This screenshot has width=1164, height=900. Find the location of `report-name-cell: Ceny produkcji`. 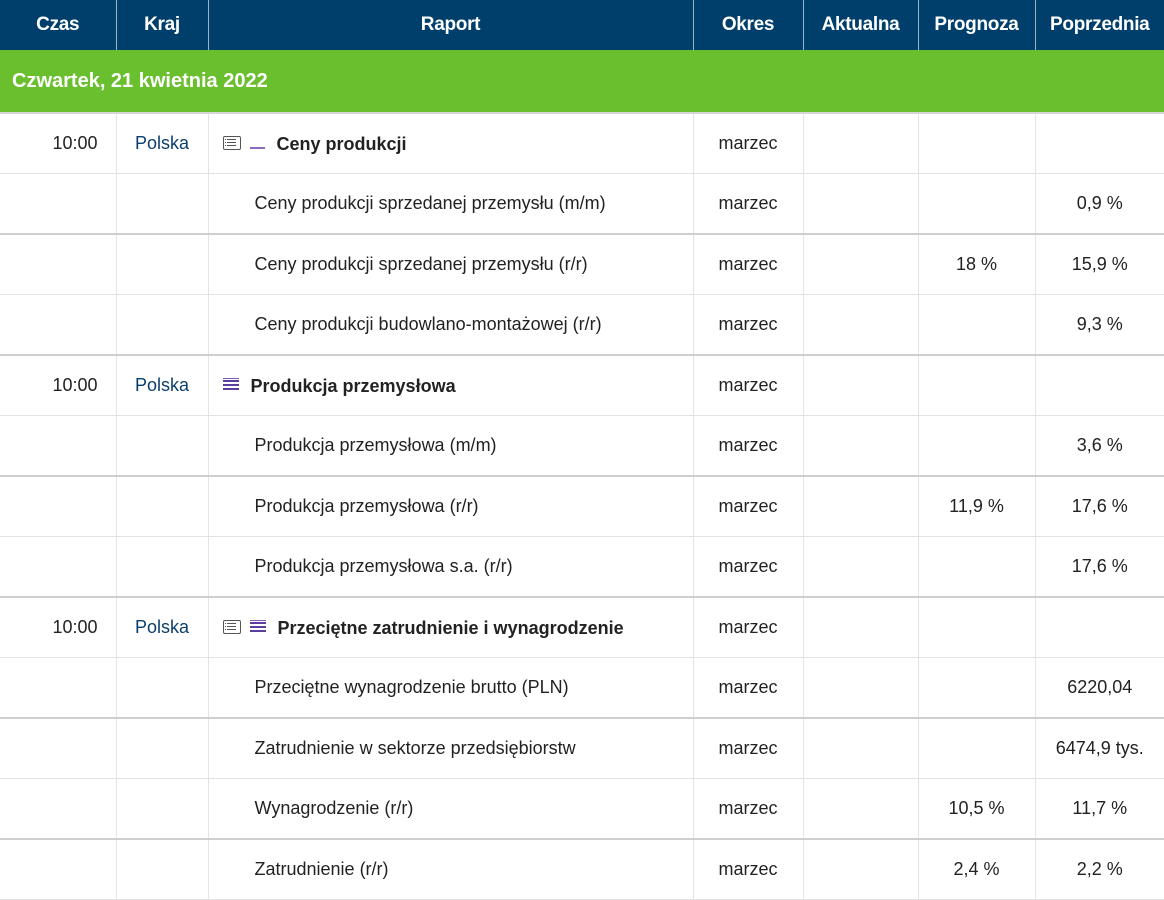

report-name-cell: Ceny produkcji is located at coordinates (451, 143).